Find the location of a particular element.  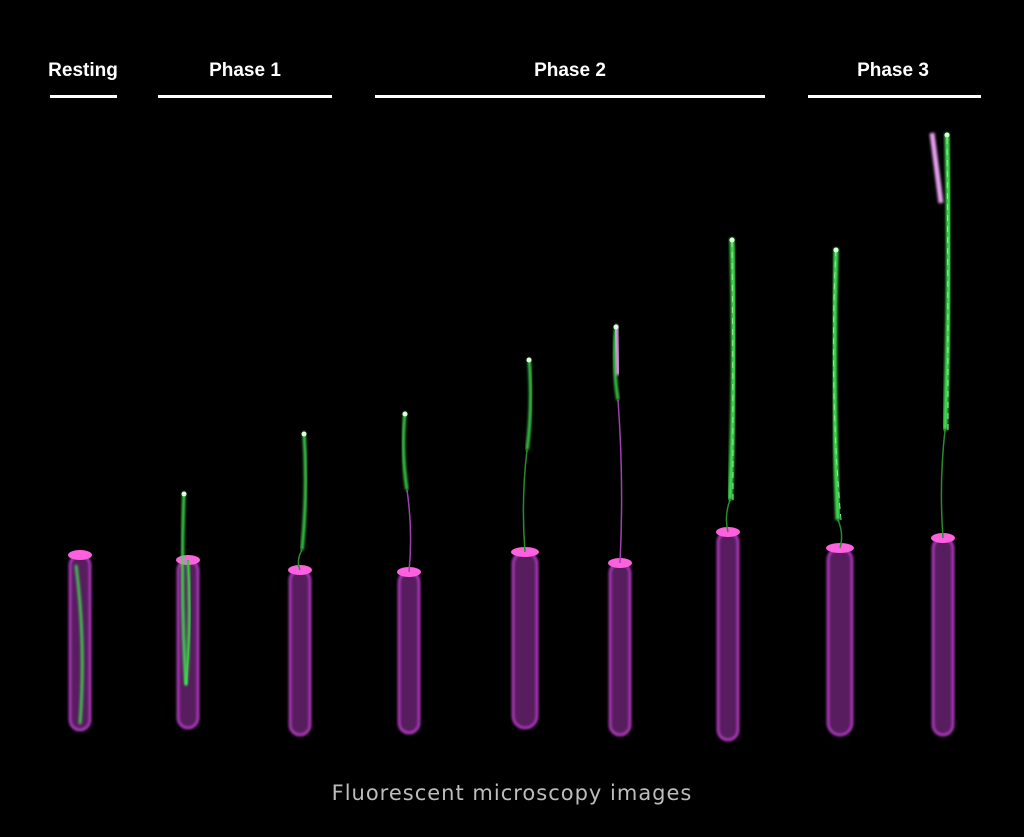

group-label-phase-1: Phase 1 is located at coordinates (245, 70).